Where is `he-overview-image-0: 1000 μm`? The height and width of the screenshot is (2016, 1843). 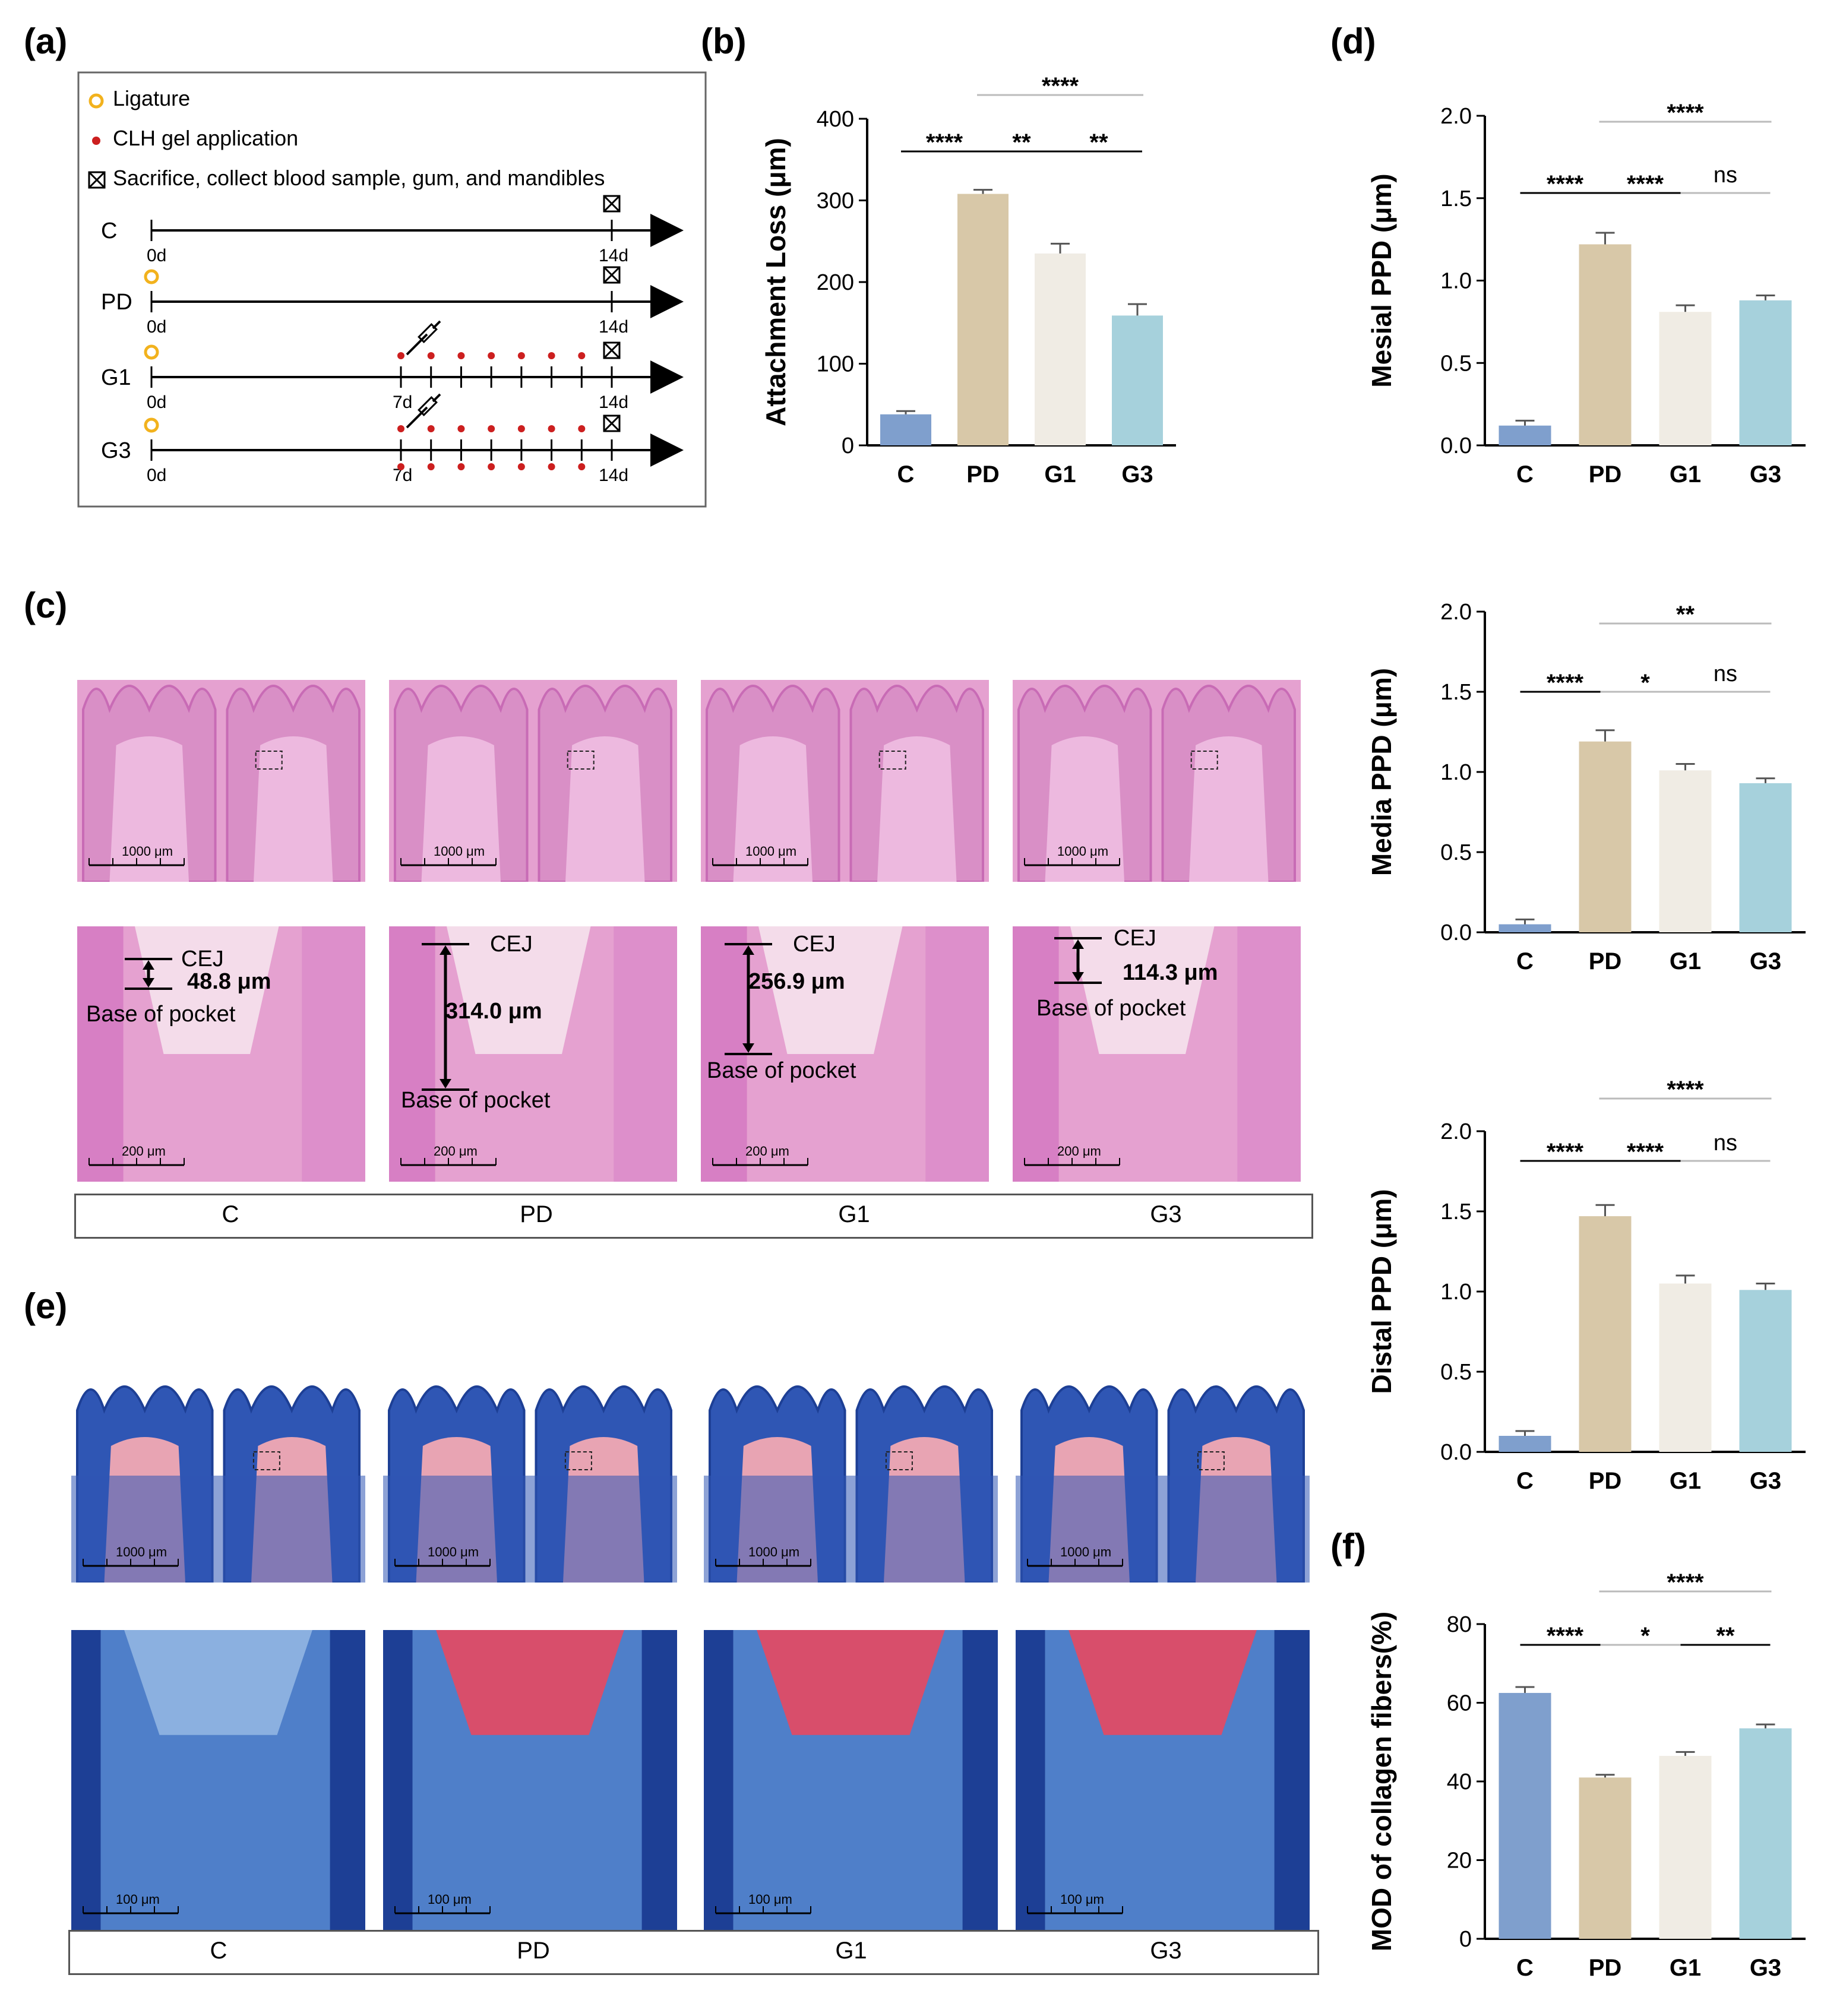
he-overview-image-0: 1000 μm is located at coordinates (221, 763).